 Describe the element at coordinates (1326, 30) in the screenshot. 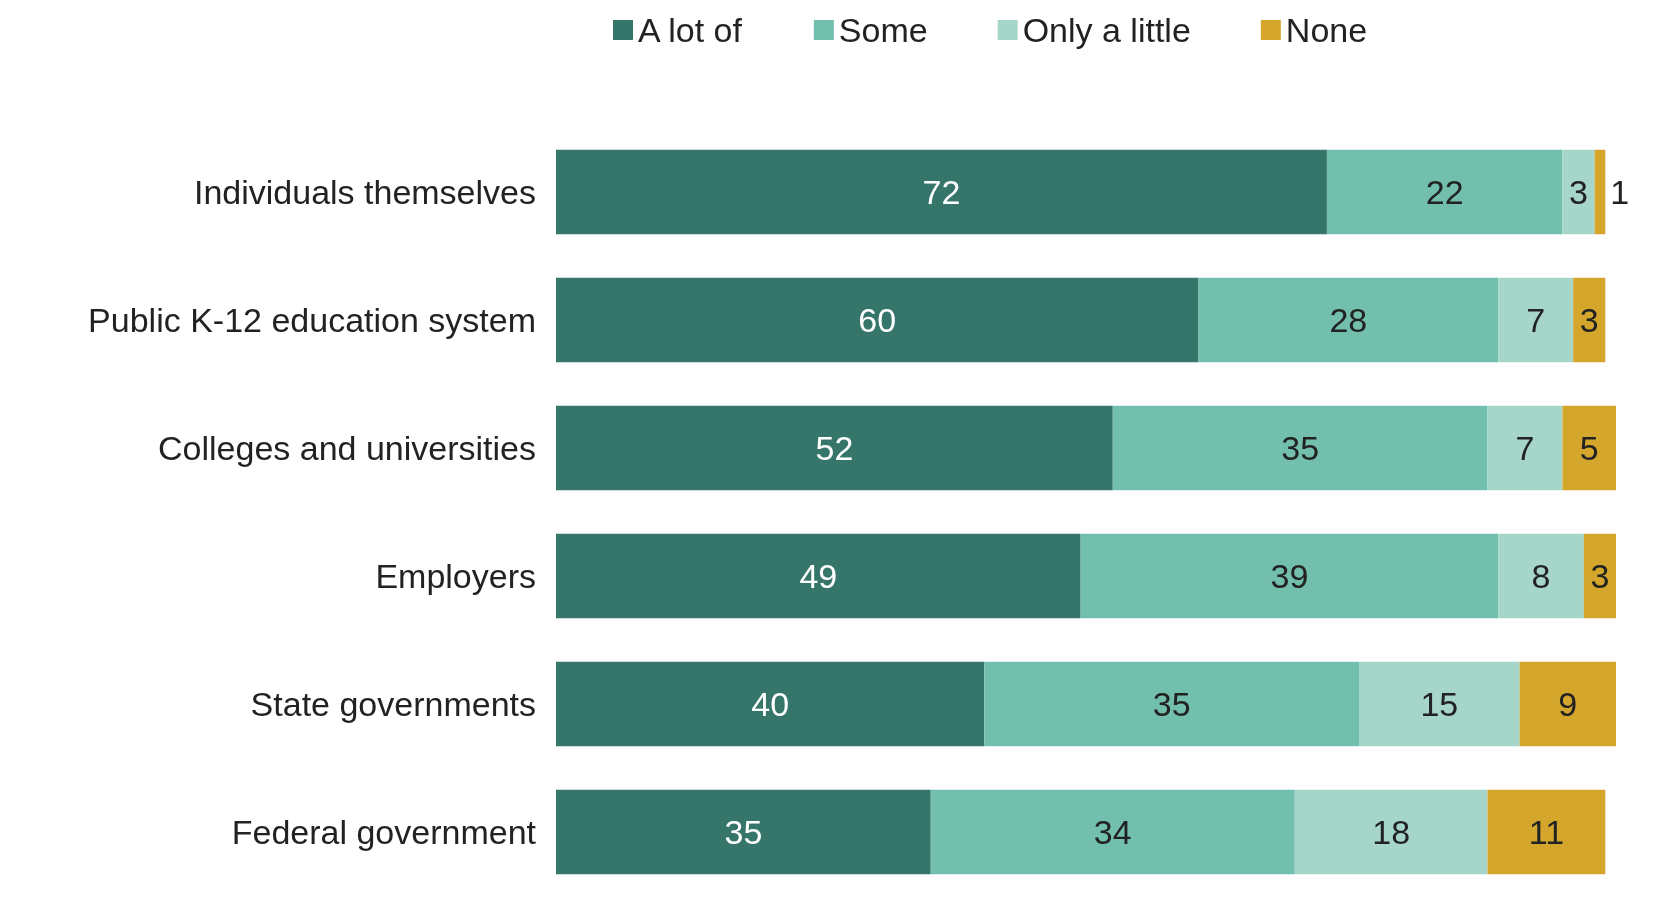

I see `legend-label: None` at that location.